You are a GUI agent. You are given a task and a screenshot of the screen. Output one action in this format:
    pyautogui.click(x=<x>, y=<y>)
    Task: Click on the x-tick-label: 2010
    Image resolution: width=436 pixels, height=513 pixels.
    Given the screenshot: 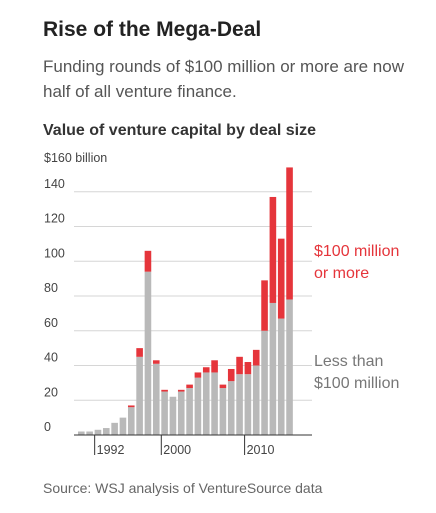 What is the action you would take?
    pyautogui.click(x=261, y=450)
    